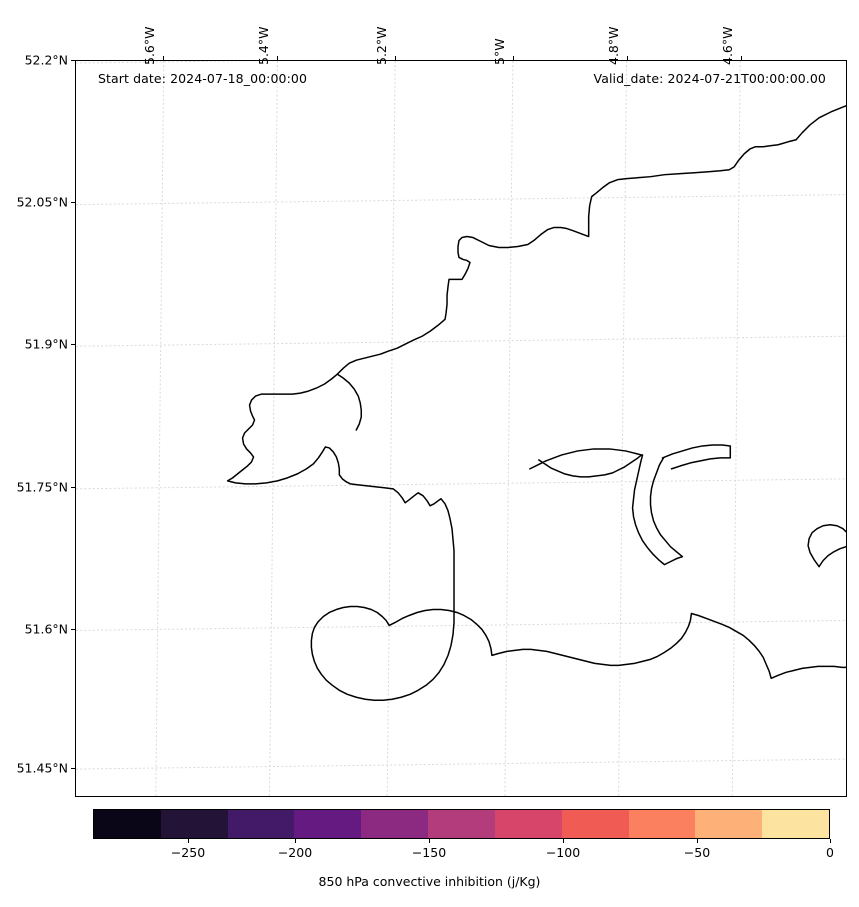 The height and width of the screenshot is (907, 859). Describe the element at coordinates (736, 428) in the screenshot. I see `gridline-lon-4.6` at that location.